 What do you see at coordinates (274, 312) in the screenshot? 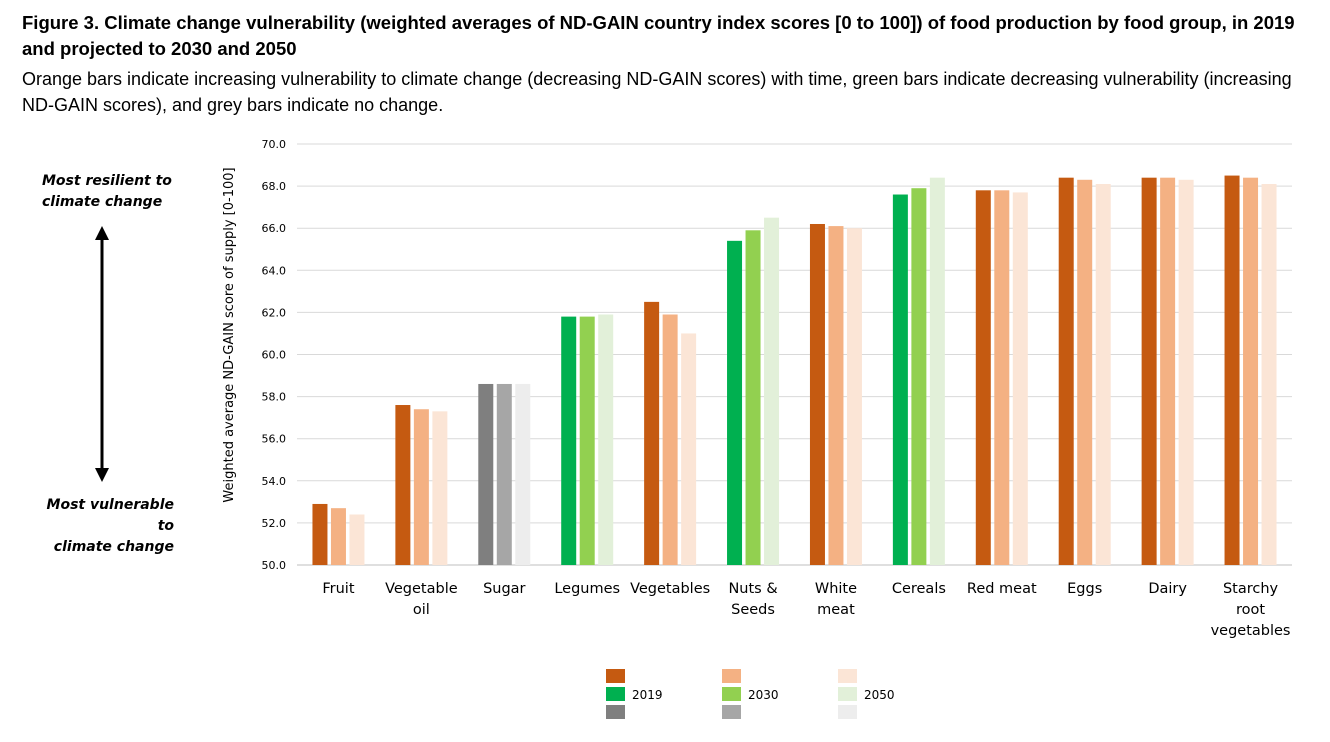
I see `y-tick-label: 62.0` at bounding box center [274, 312].